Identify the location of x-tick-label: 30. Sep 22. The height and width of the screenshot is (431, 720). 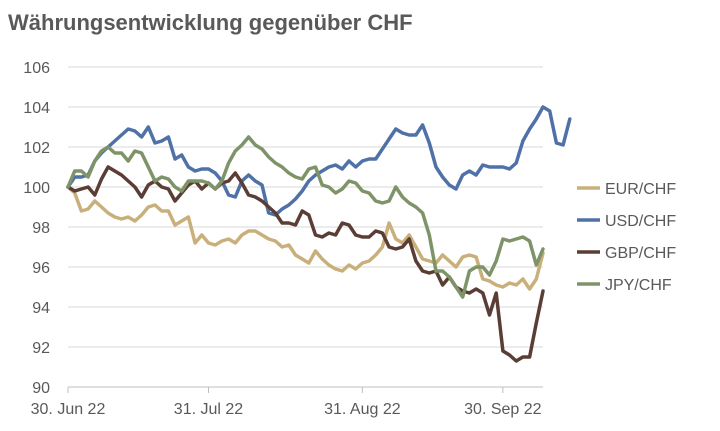
(503, 409).